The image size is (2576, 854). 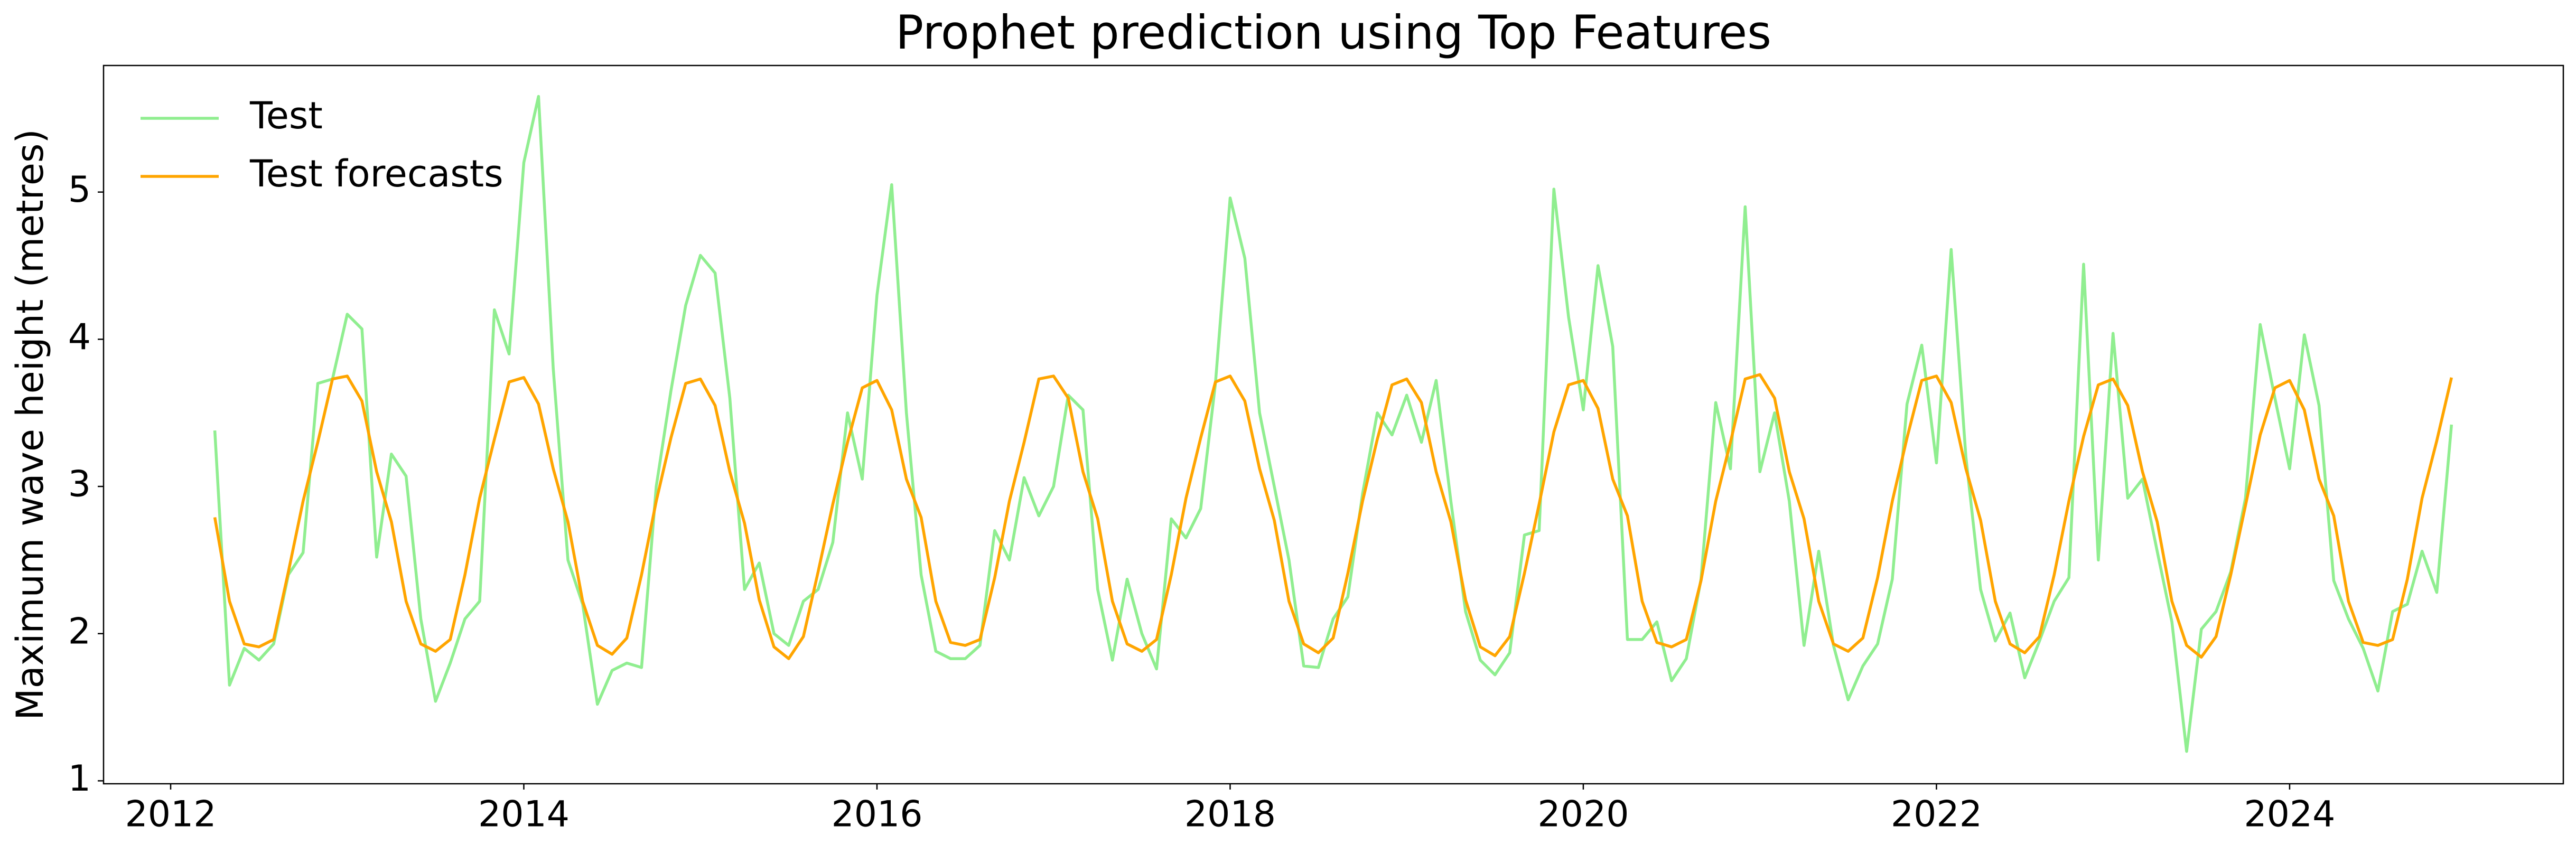 I want to click on legend-label: Test, so click(x=286, y=115).